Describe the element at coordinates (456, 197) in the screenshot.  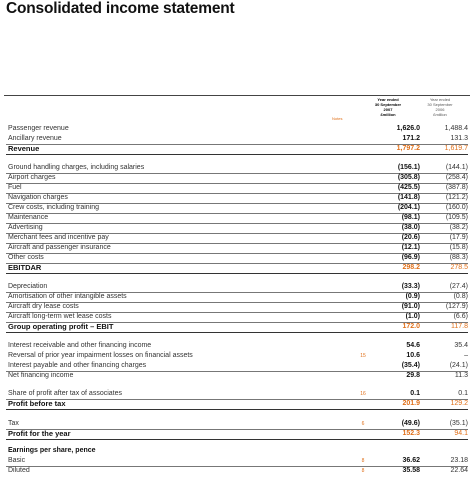
I see `row-previous-value: (121.2)` at that location.